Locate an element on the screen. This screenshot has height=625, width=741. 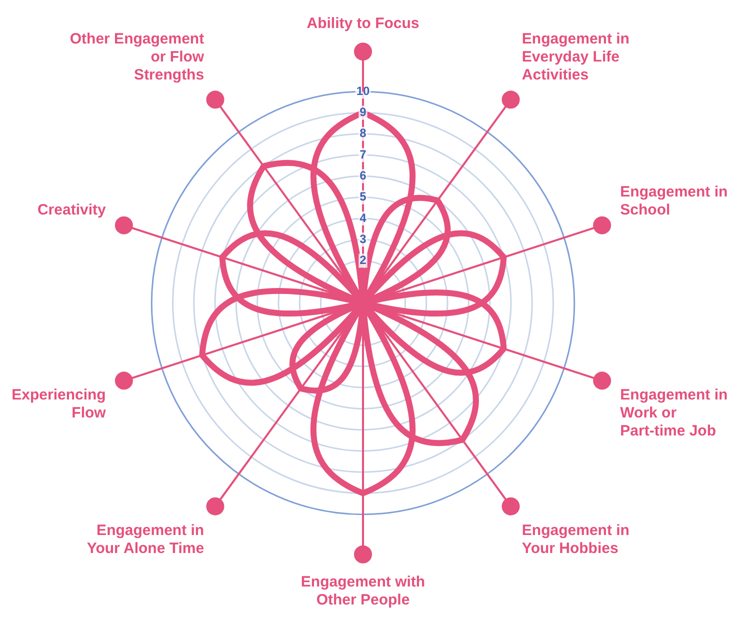
spoke-label: Engagement in Your Alone Time is located at coordinates (145, 539).